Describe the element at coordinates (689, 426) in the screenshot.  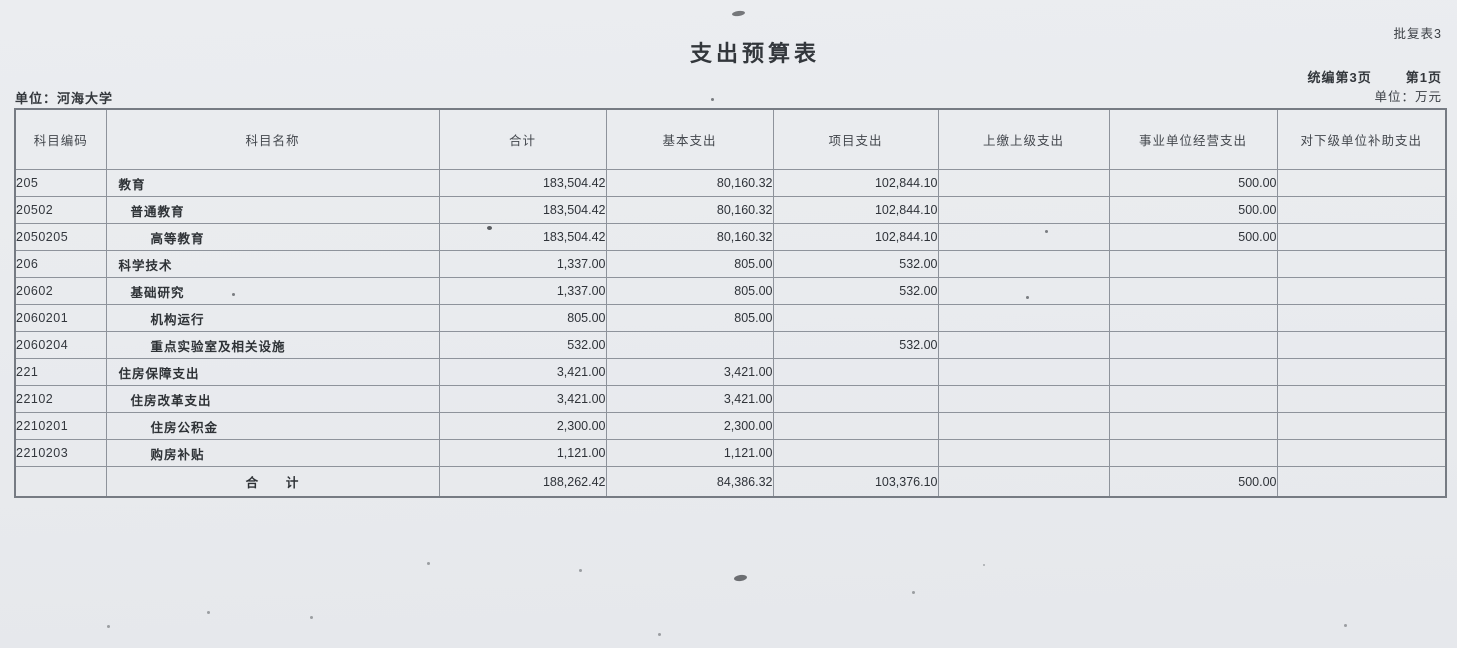
I see `cell-basic: 2,300.00` at that location.